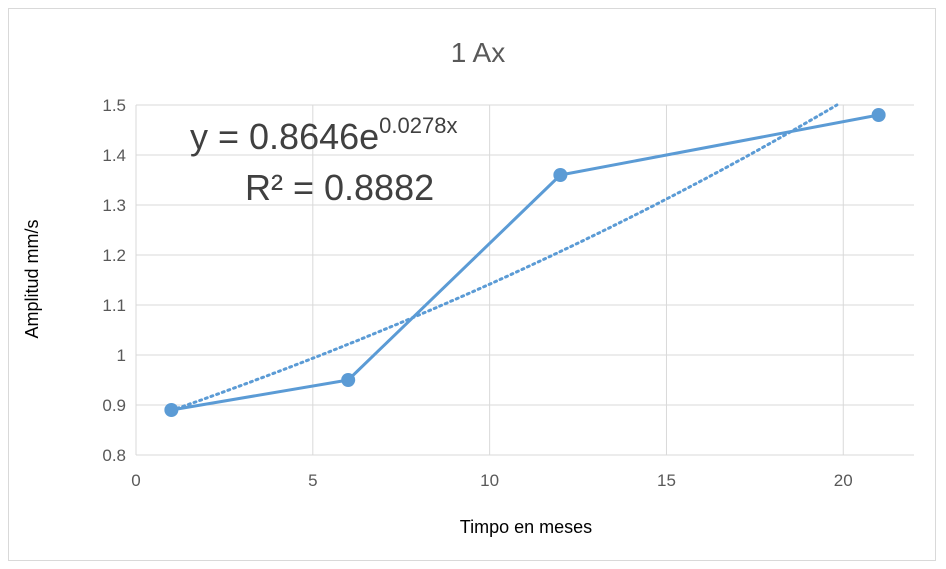 The image size is (946, 569). Describe the element at coordinates (114, 105) in the screenshot. I see `y-tick-label: 1.5` at that location.